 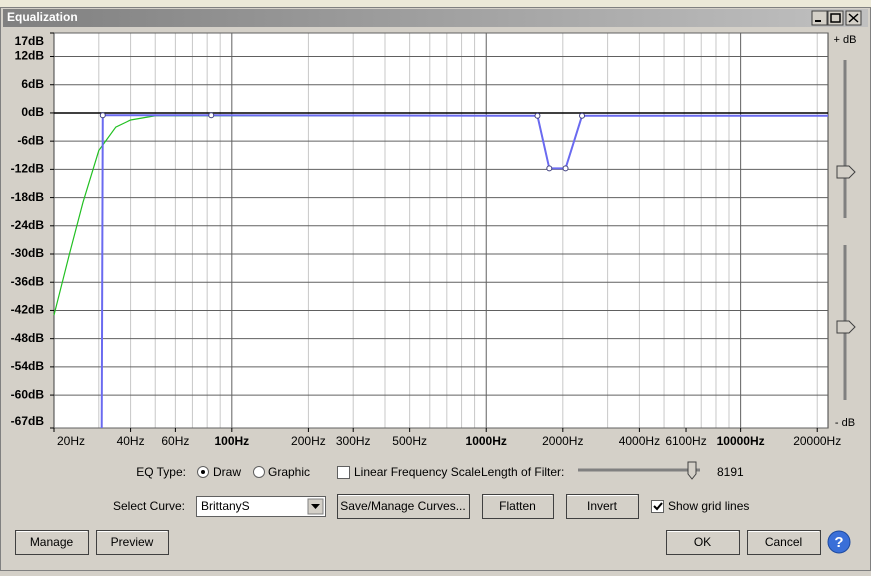 What do you see at coordinates (562, 441) in the screenshot?
I see `x-tick-label: 2000Hz` at bounding box center [562, 441].